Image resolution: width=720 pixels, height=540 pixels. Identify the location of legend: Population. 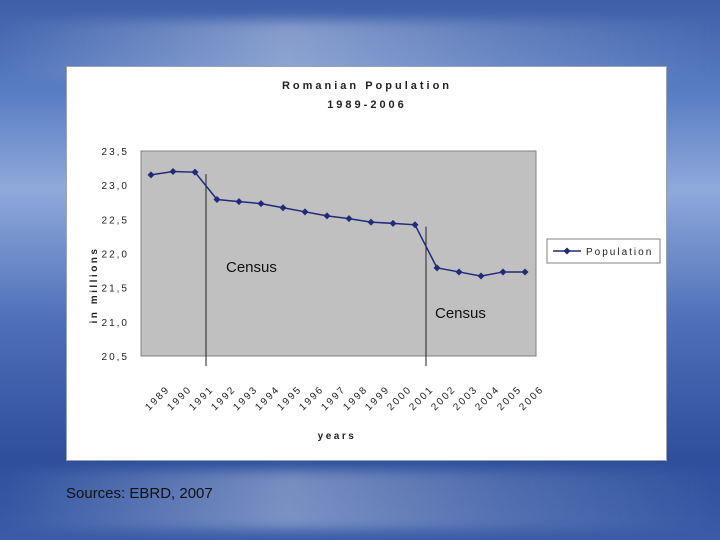
(603, 251).